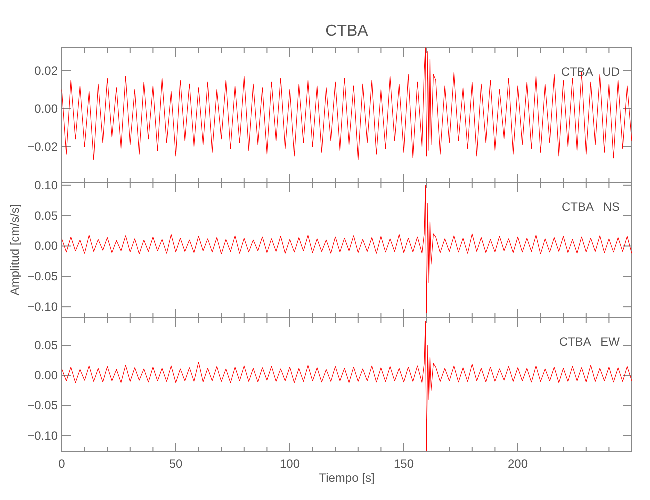 The width and height of the screenshot is (650, 500). Describe the element at coordinates (15, 250) in the screenshot. I see `y-axis-title: Amplitud [cm/s/s]` at that location.